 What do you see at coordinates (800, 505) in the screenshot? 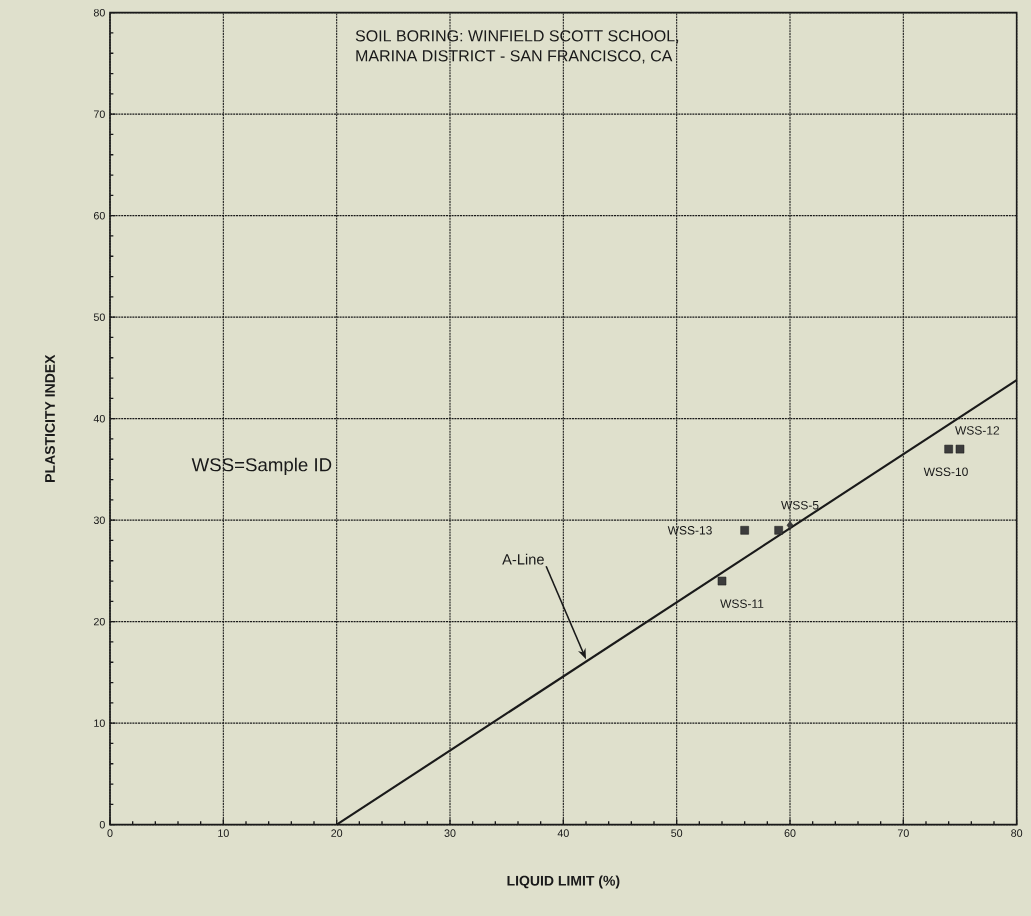
I see `annotation: WSS-5` at bounding box center [800, 505].